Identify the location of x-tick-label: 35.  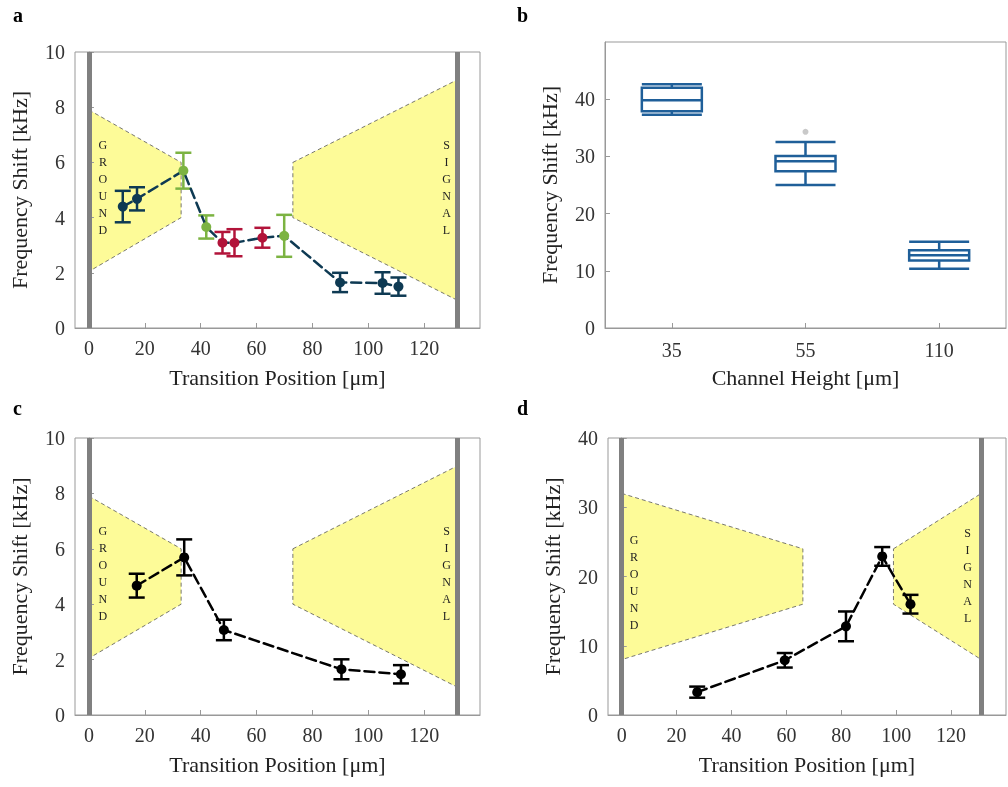
(671, 350).